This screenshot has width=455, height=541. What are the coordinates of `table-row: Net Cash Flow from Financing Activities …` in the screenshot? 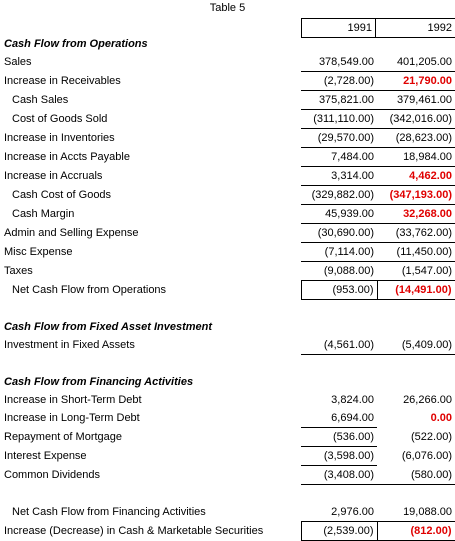 It's located at (227, 512).